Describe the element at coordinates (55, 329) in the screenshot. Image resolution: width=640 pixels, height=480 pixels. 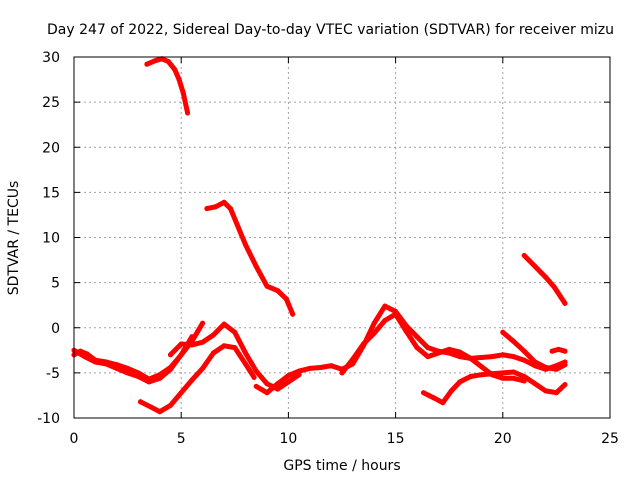
I see `y-tick-label: 0` at that location.